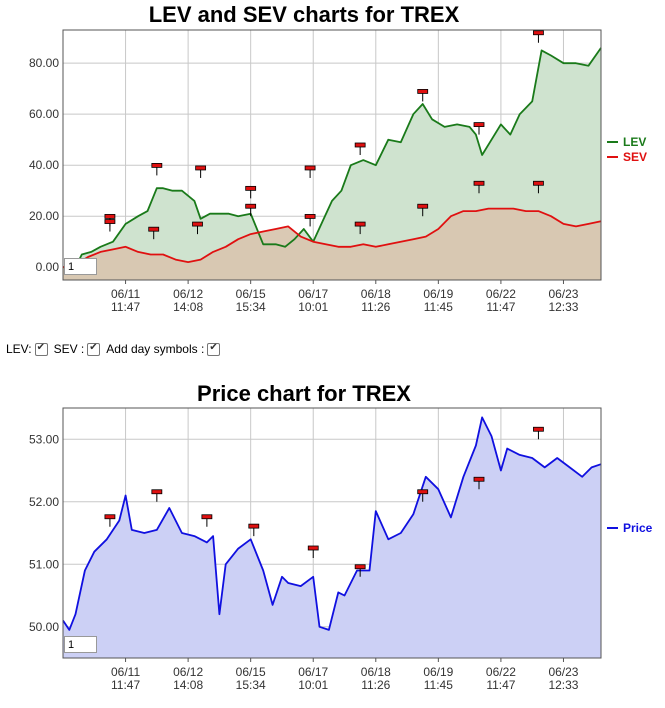 This screenshot has width=665, height=708. I want to click on legend-entry: Price, so click(638, 528).